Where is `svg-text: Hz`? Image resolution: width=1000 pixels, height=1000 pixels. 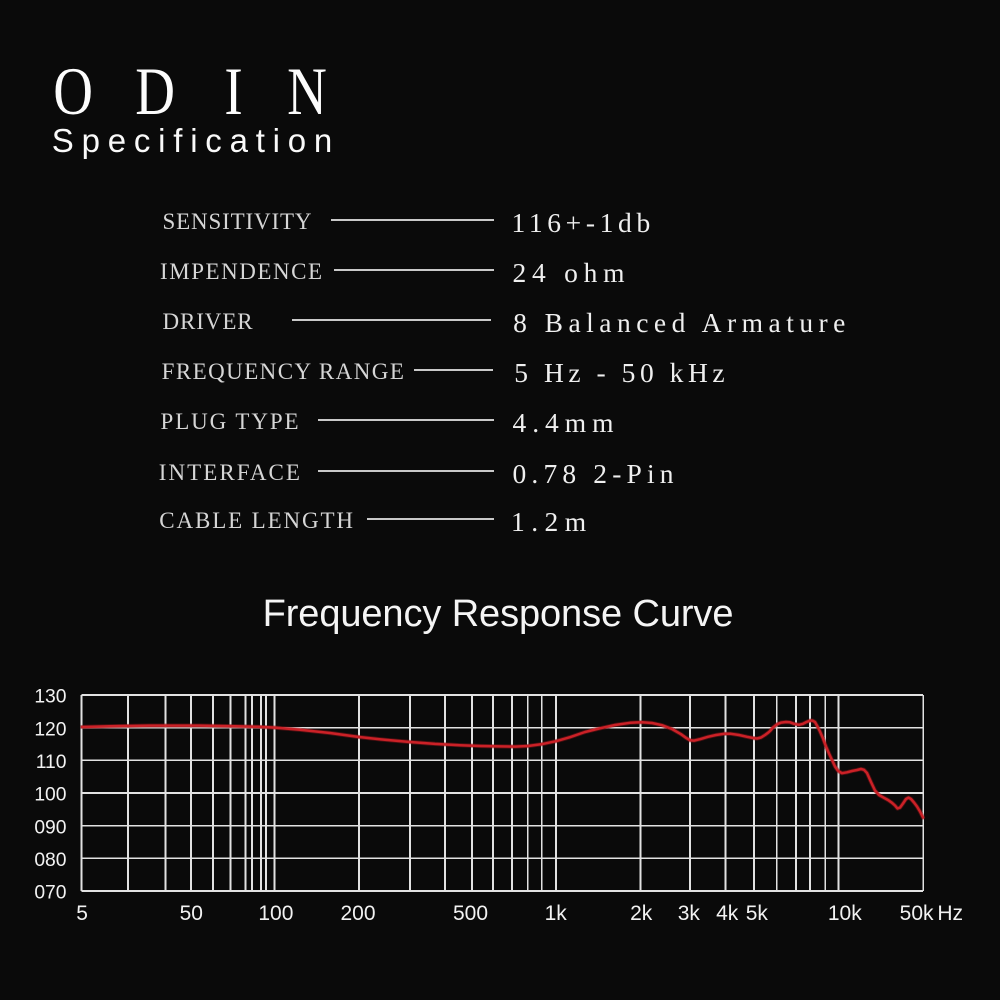
svg-text: Hz is located at coordinates (950, 913).